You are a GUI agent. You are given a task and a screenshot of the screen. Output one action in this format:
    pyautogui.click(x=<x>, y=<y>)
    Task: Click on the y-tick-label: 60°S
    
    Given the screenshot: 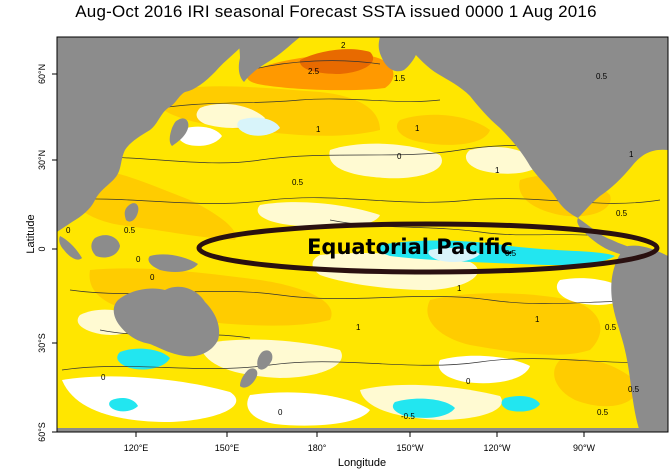 What is the action you would take?
    pyautogui.click(x=42, y=432)
    